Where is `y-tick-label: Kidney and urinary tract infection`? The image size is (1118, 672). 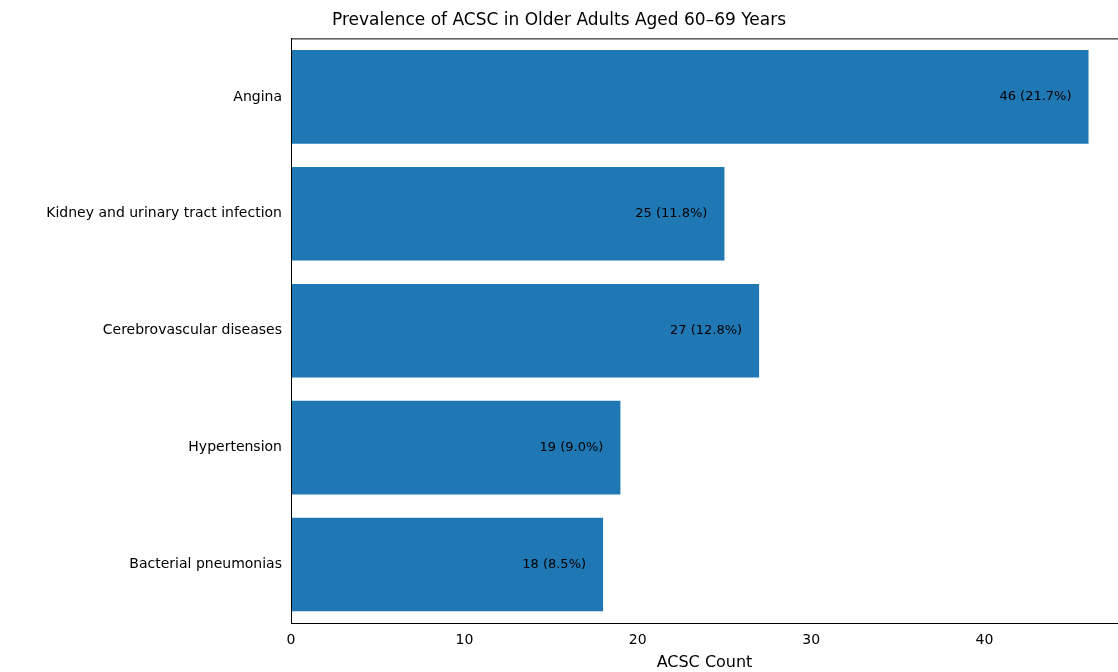
y-tick-label: Kidney and urinary tract infection is located at coordinates (164, 212).